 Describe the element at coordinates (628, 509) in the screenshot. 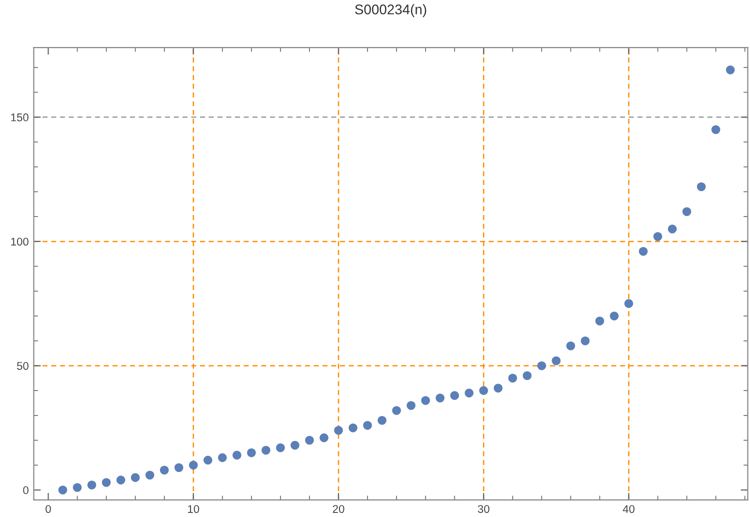

I see `x-tick-label: 40` at that location.